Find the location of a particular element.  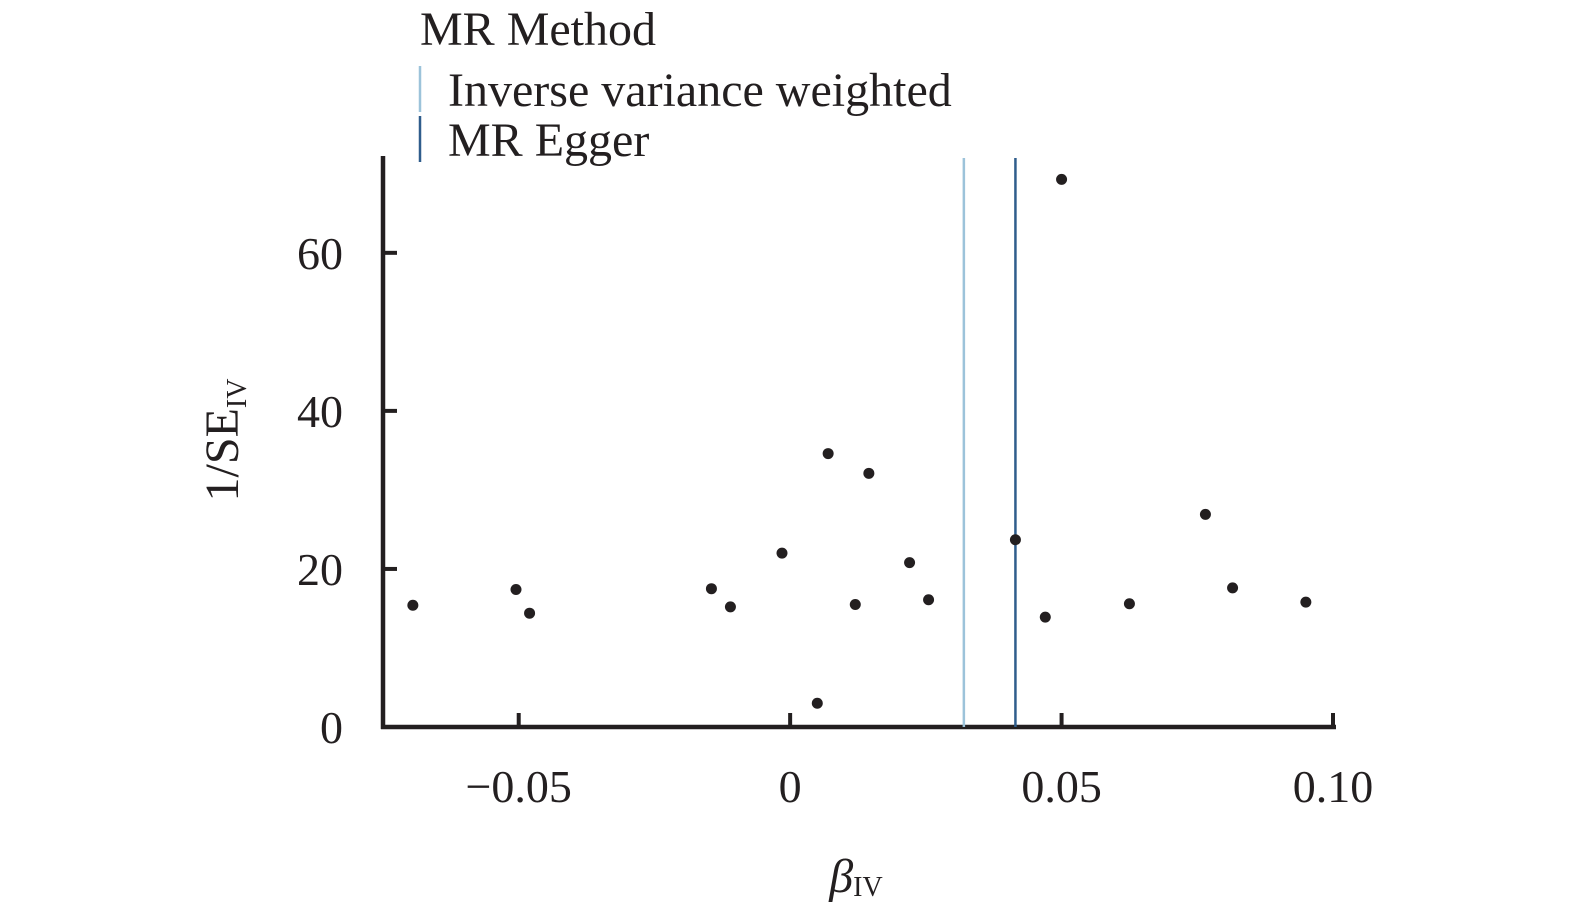

legend-title: MR Method is located at coordinates (538, 29).